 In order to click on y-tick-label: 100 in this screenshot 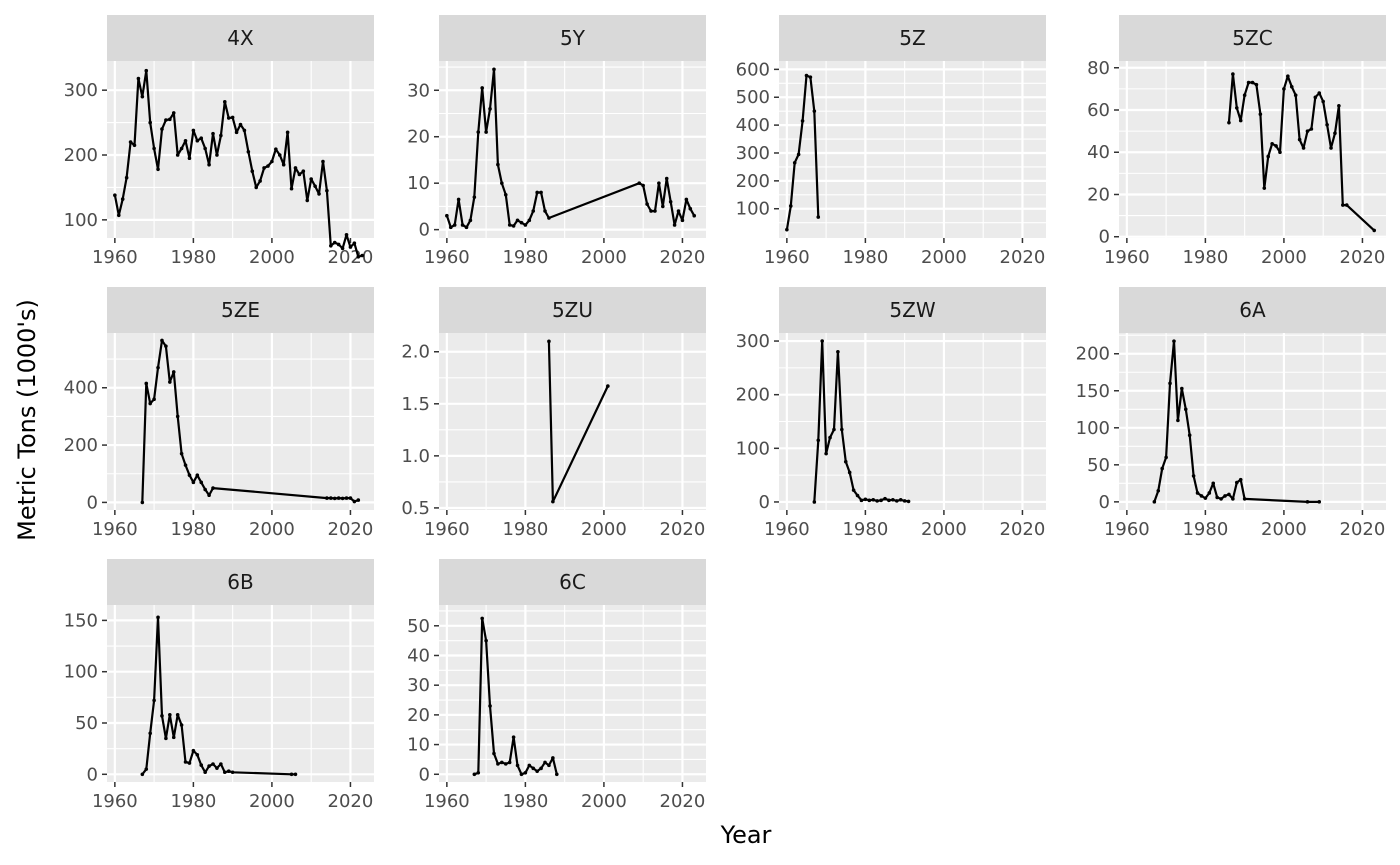, I will do `click(1093, 428)`.